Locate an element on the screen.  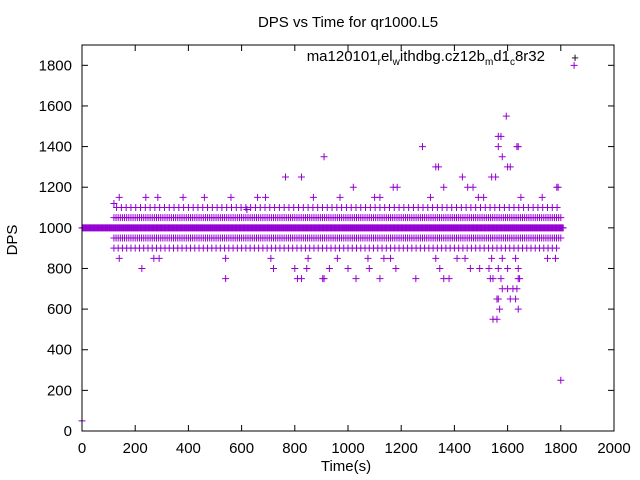
x-tick-label: 800 is located at coordinates (294, 448).